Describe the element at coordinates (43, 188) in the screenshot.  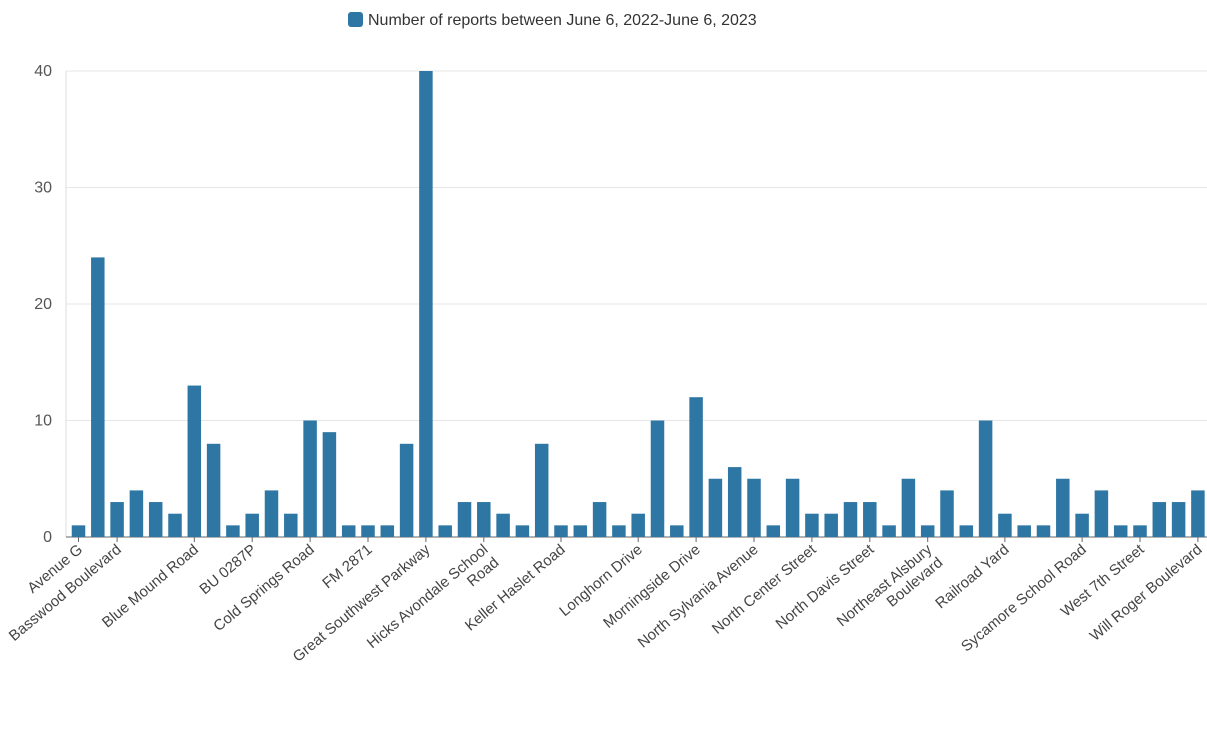
I see `y-tick-label: 30` at that location.